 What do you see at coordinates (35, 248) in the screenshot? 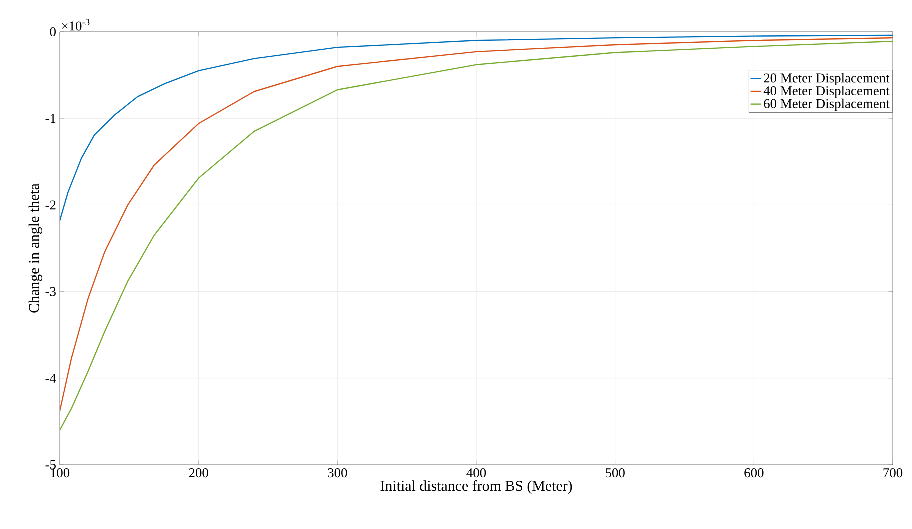
I see `y-axis-title: Change in angle theta` at bounding box center [35, 248].